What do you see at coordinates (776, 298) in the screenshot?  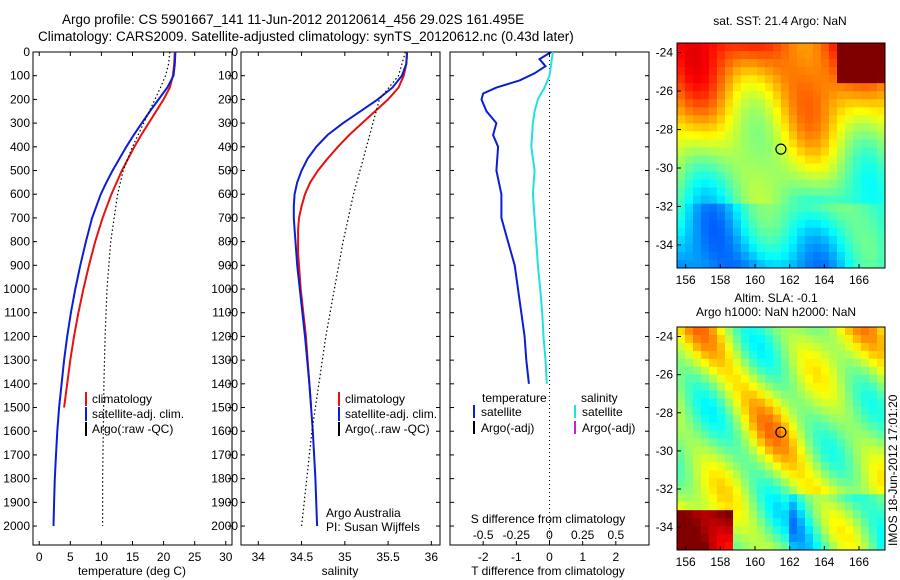 I see `sla-map-title-line1: Altim. SLA: -0.1` at bounding box center [776, 298].